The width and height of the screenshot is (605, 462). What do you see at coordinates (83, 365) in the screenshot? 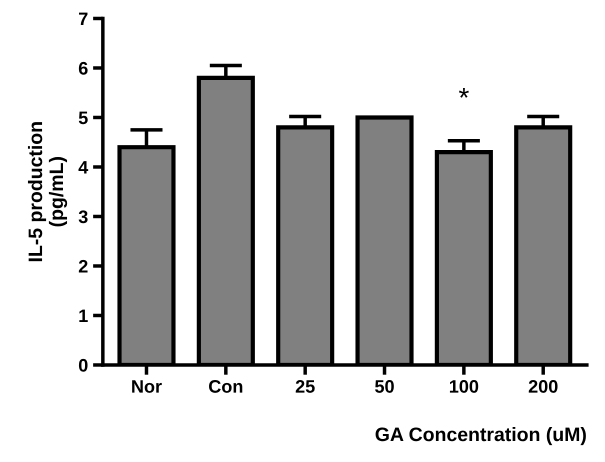
I see `y-tick-label: 0` at bounding box center [83, 365].